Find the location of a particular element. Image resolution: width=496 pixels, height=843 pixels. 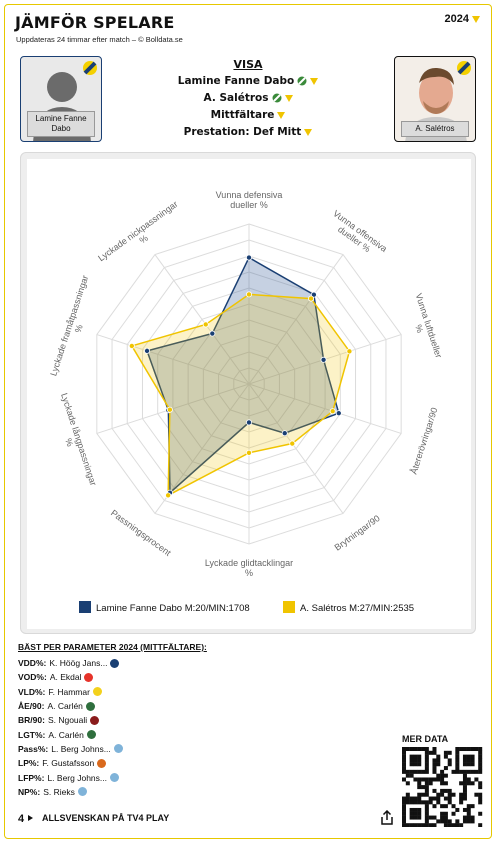

axis-label: Lyckade nickpassningar% is located at coordinates (140, 235).